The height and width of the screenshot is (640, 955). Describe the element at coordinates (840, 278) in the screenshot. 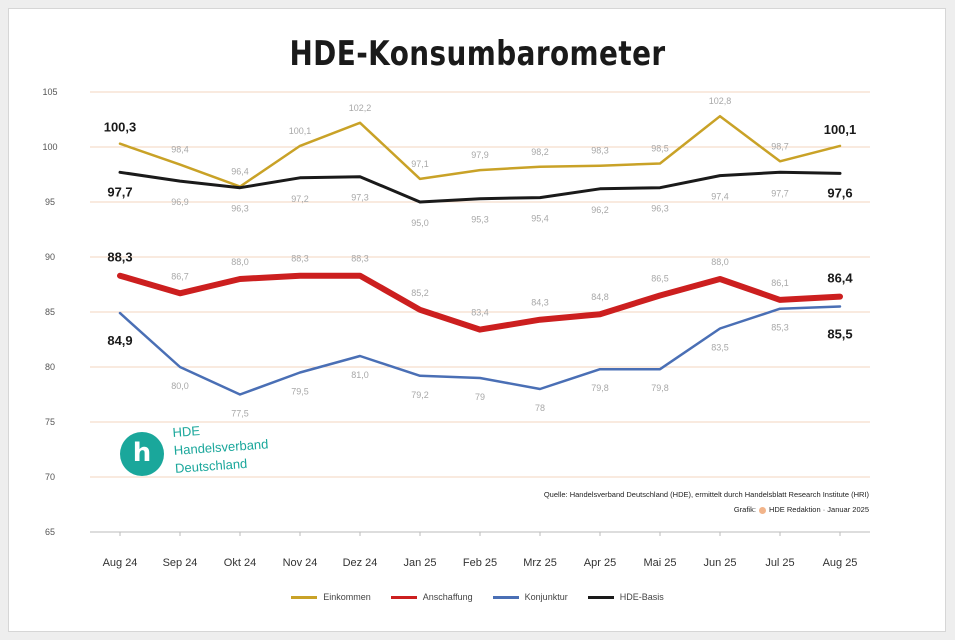

I see `data-label: 86,4` at that location.